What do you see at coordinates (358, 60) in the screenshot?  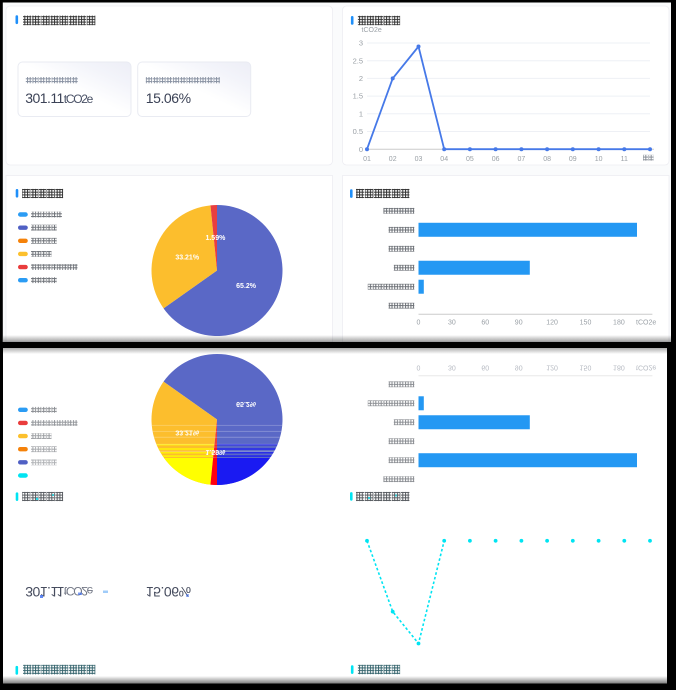 I see `svg-text: 2.5` at bounding box center [358, 60].